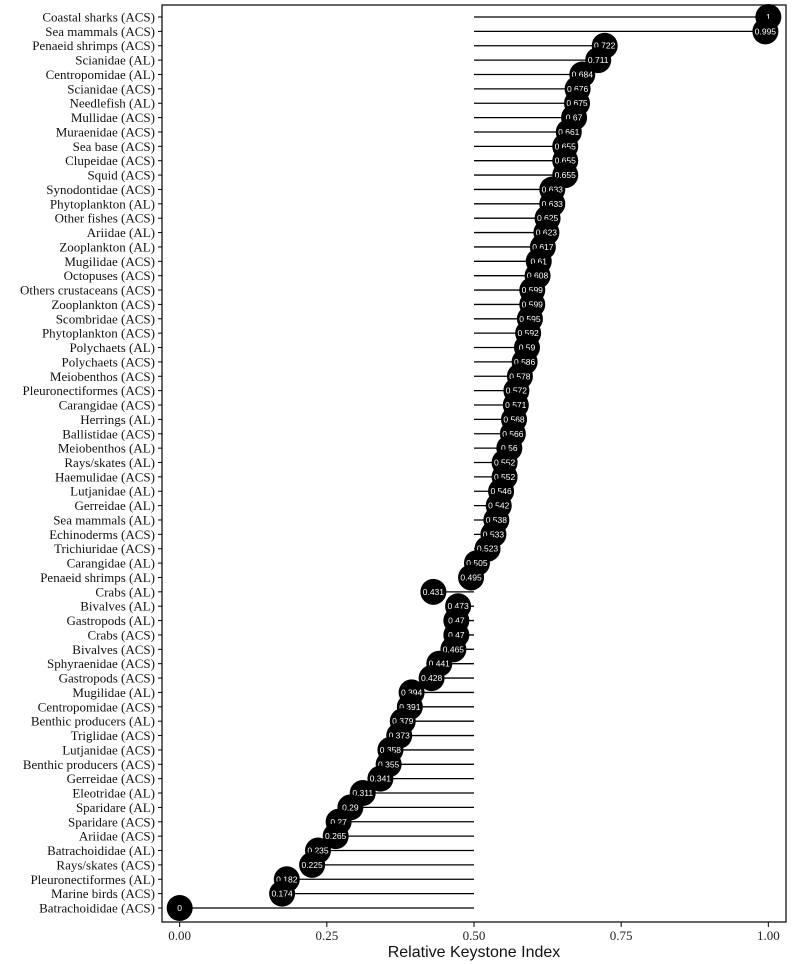 This screenshot has width=800, height=964. What do you see at coordinates (520, 376) in the screenshot?
I see `data-label: 0.578` at bounding box center [520, 376].